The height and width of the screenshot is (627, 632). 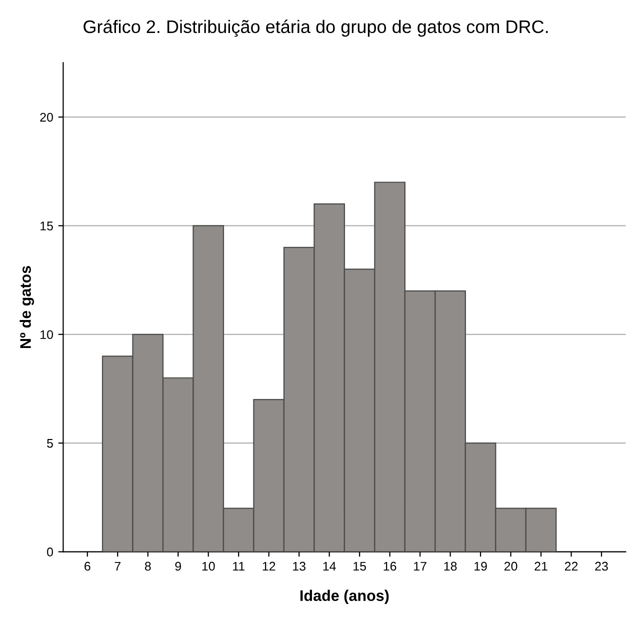 What do you see at coordinates (360, 566) in the screenshot?
I see `x-tick-label: 15` at bounding box center [360, 566].